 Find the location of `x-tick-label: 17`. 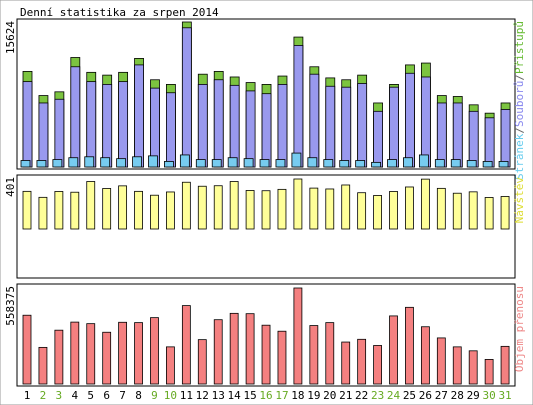

x-tick-label: 17 is located at coordinates (281, 395).